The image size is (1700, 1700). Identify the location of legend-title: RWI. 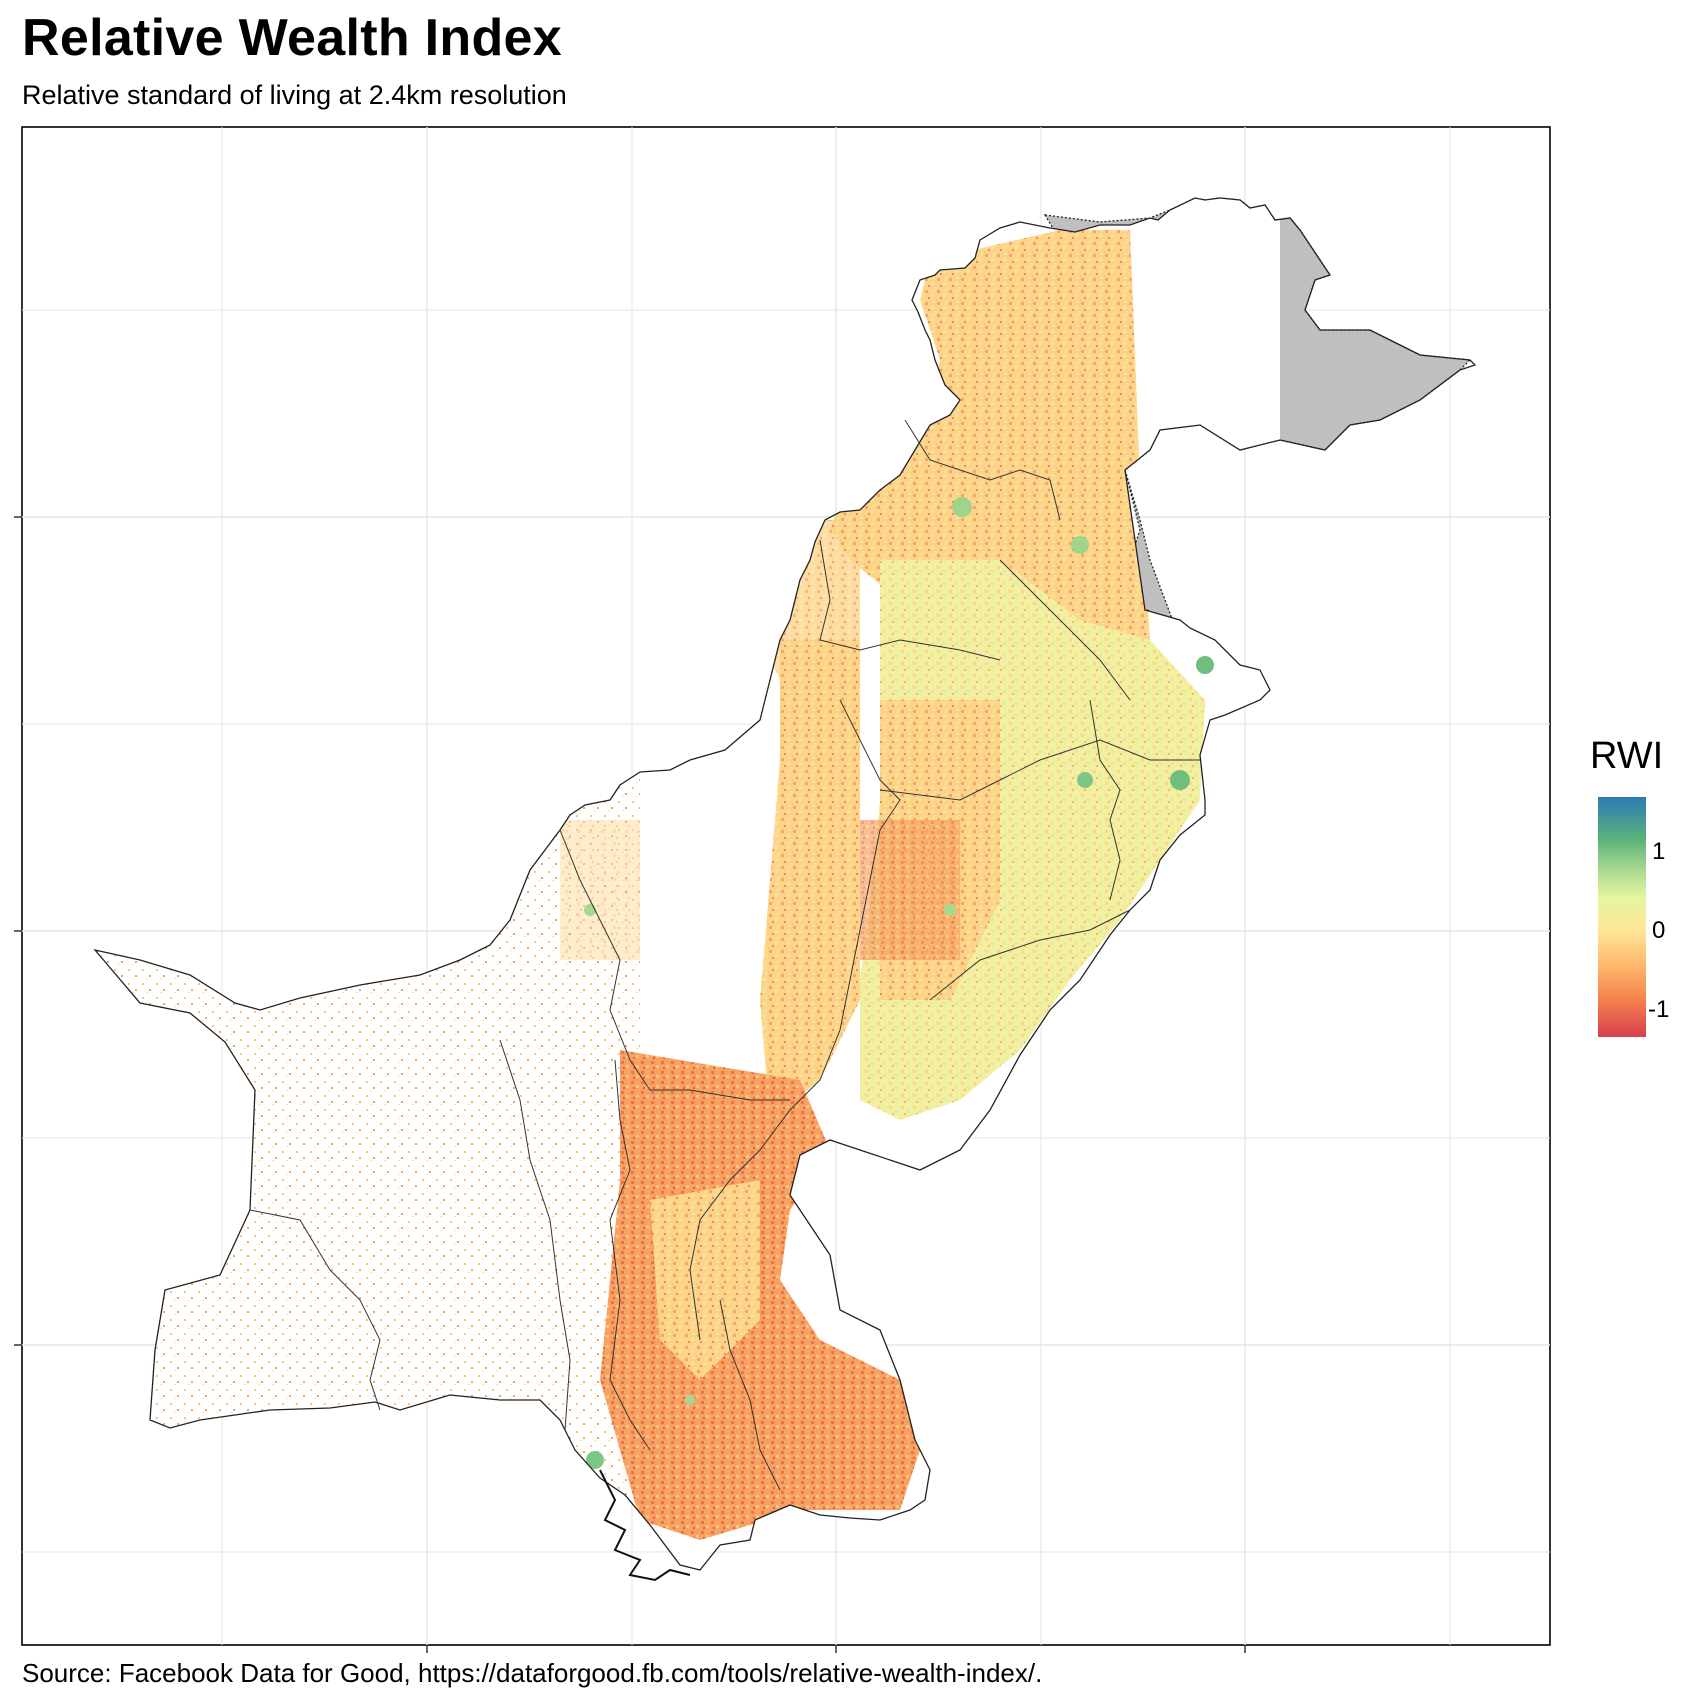
(1627, 756).